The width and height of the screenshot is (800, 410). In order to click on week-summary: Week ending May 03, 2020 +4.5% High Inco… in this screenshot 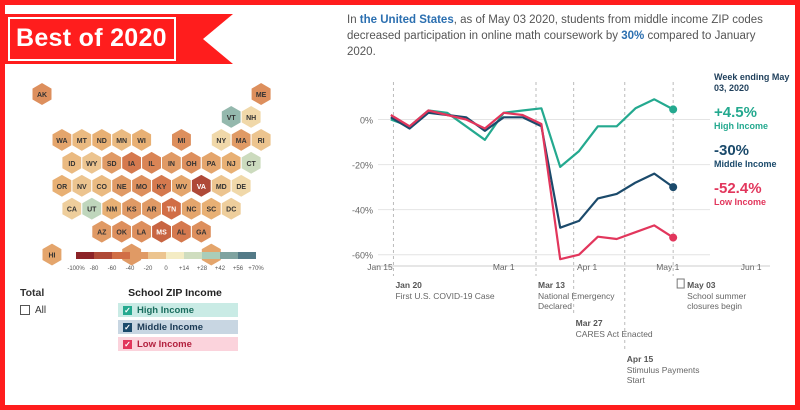, I will do `click(754, 140)`.